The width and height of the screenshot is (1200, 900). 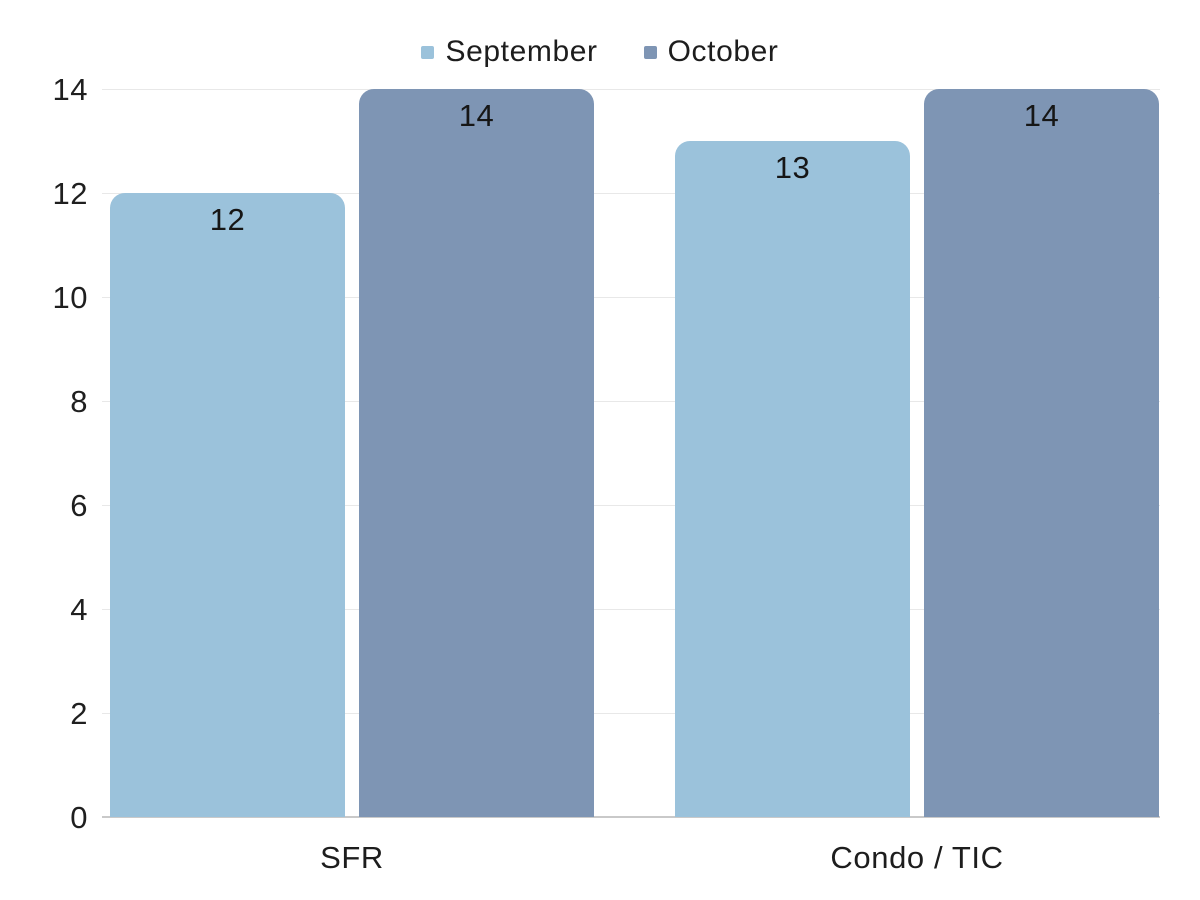 What do you see at coordinates (79, 401) in the screenshot?
I see `y-tick-label: 8` at bounding box center [79, 401].